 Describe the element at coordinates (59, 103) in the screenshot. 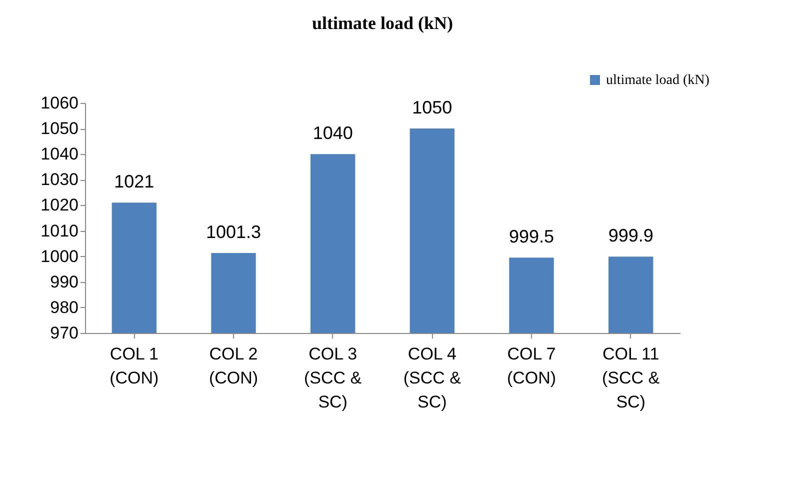

I see `y-tick-label: 1060` at that location.